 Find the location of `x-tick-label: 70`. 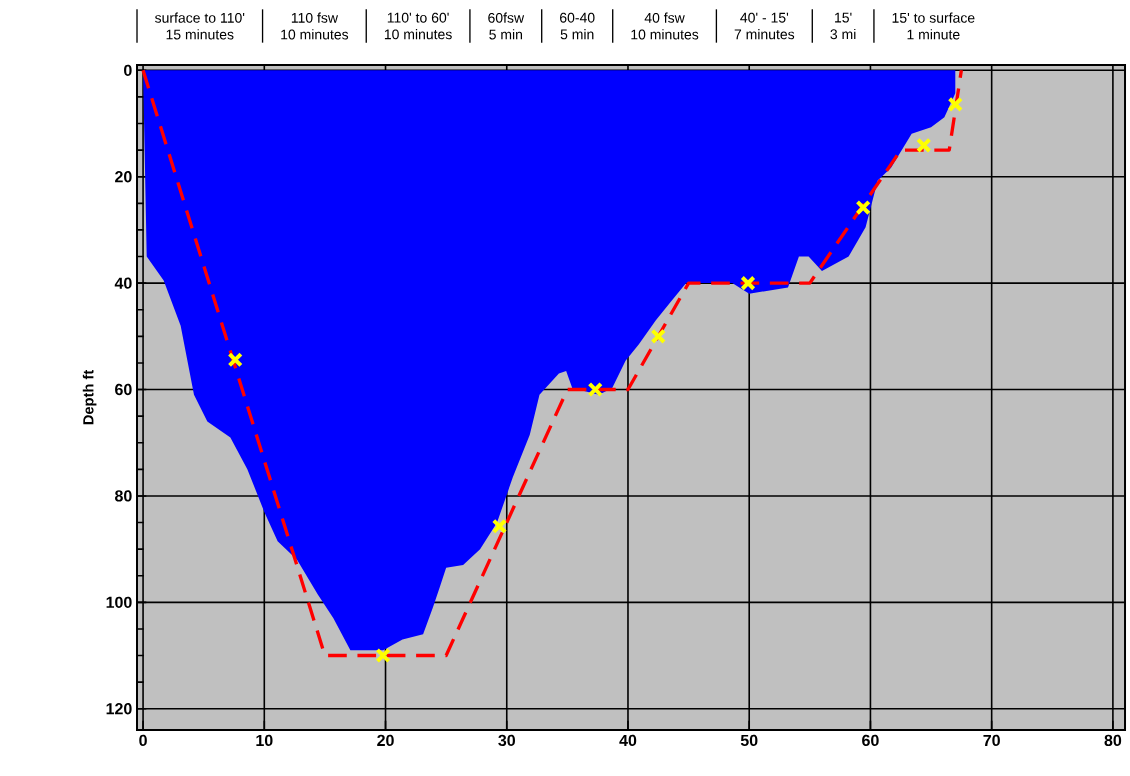

x-tick-label: 70 is located at coordinates (991, 740).